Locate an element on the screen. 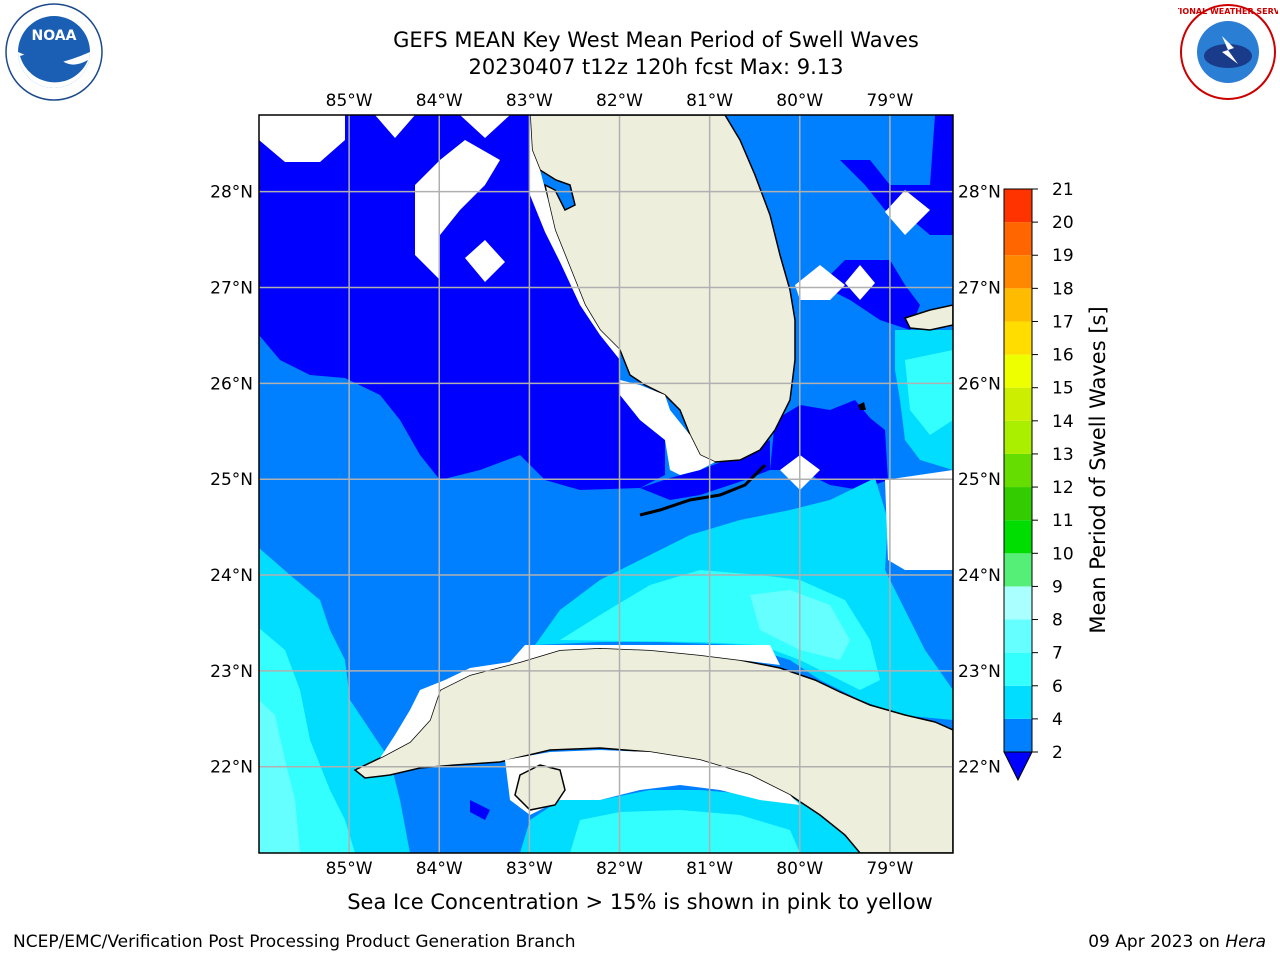 This screenshot has width=1280, height=960. colorbar-frame is located at coordinates (1018, 470).